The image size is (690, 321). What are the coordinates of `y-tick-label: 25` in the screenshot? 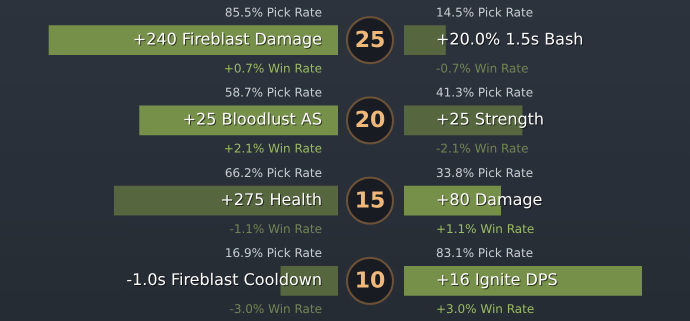 It's located at (370, 40).